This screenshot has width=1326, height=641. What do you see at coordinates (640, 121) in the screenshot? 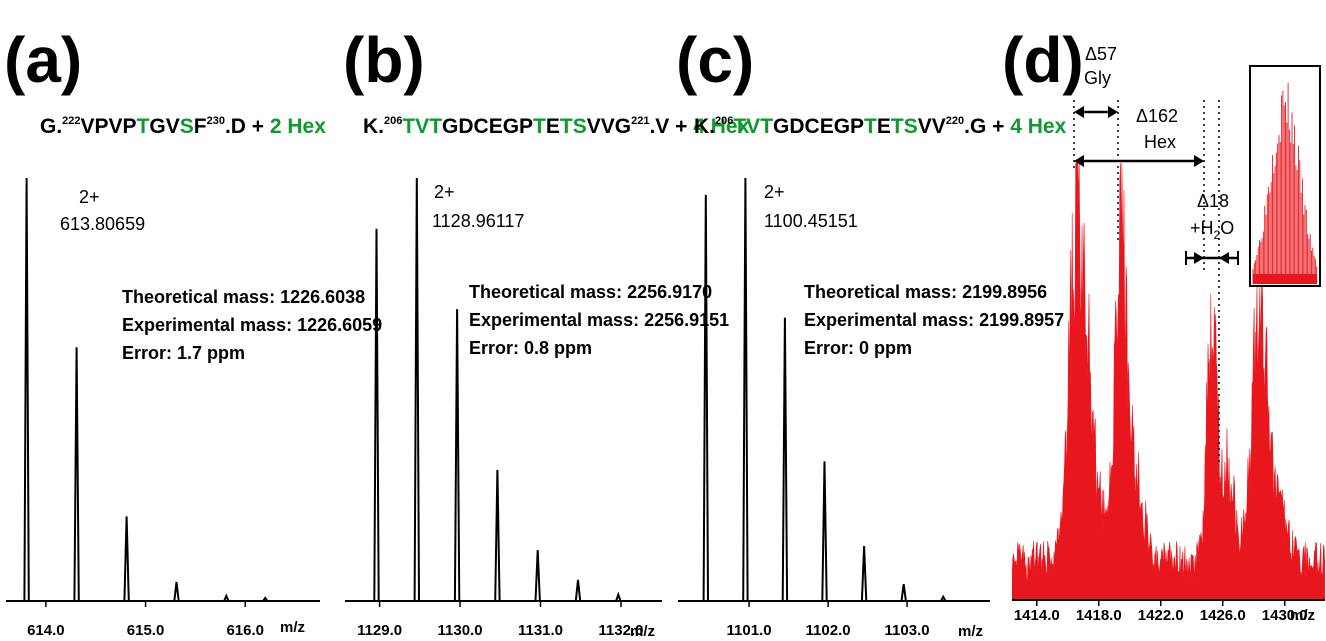
I see `sequence-part: 221` at bounding box center [640, 121].